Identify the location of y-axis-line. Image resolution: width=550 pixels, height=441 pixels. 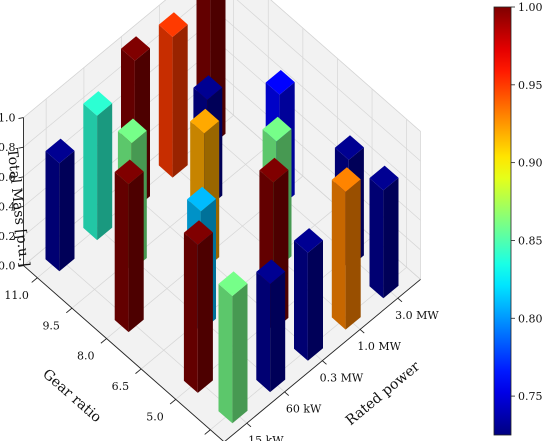
(123, 353).